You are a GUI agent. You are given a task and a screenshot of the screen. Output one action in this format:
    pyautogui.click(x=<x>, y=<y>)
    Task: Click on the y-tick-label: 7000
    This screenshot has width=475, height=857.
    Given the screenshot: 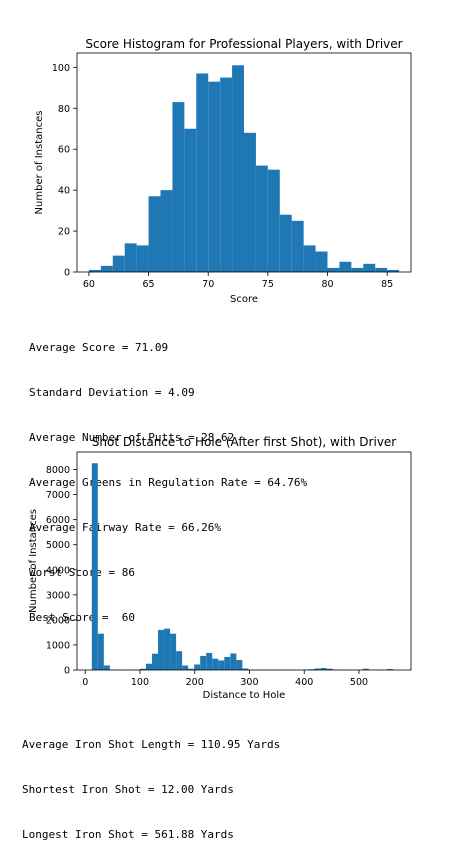 What is the action you would take?
    pyautogui.click(x=58, y=495)
    